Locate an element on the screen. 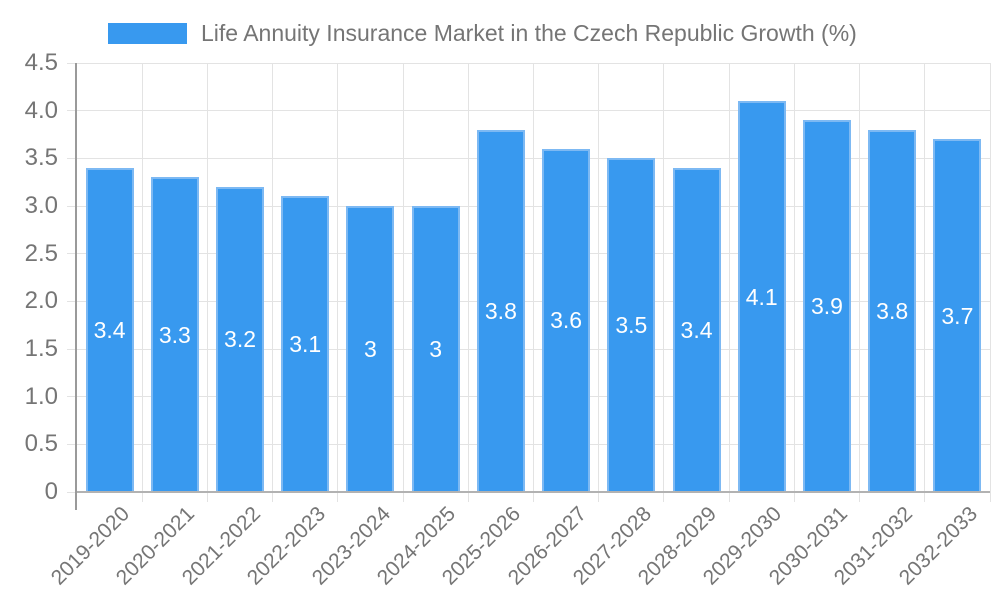 Image resolution: width=1000 pixels, height=600 pixels. x-baseline is located at coordinates (533, 492).